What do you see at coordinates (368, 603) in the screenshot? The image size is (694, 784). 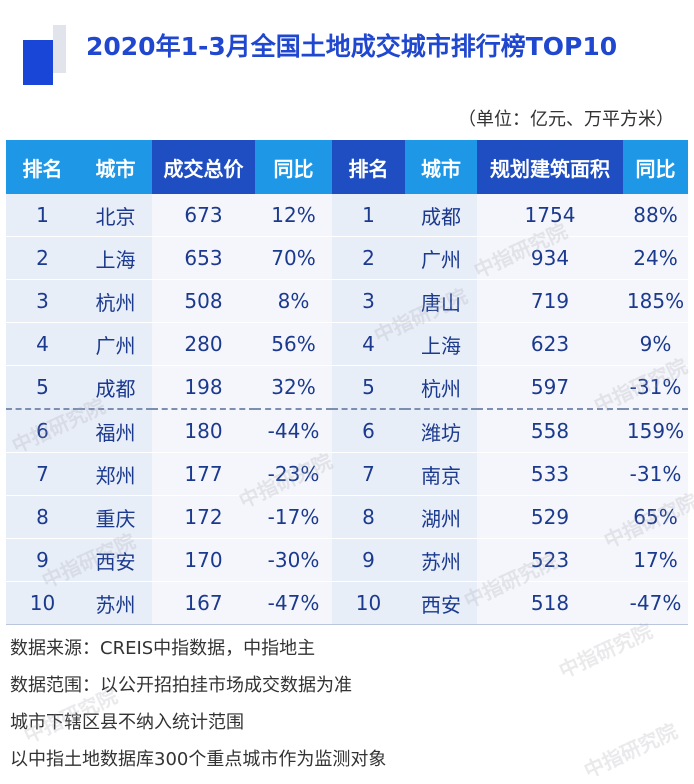 I see `cell-rank-right: 10` at bounding box center [368, 603].